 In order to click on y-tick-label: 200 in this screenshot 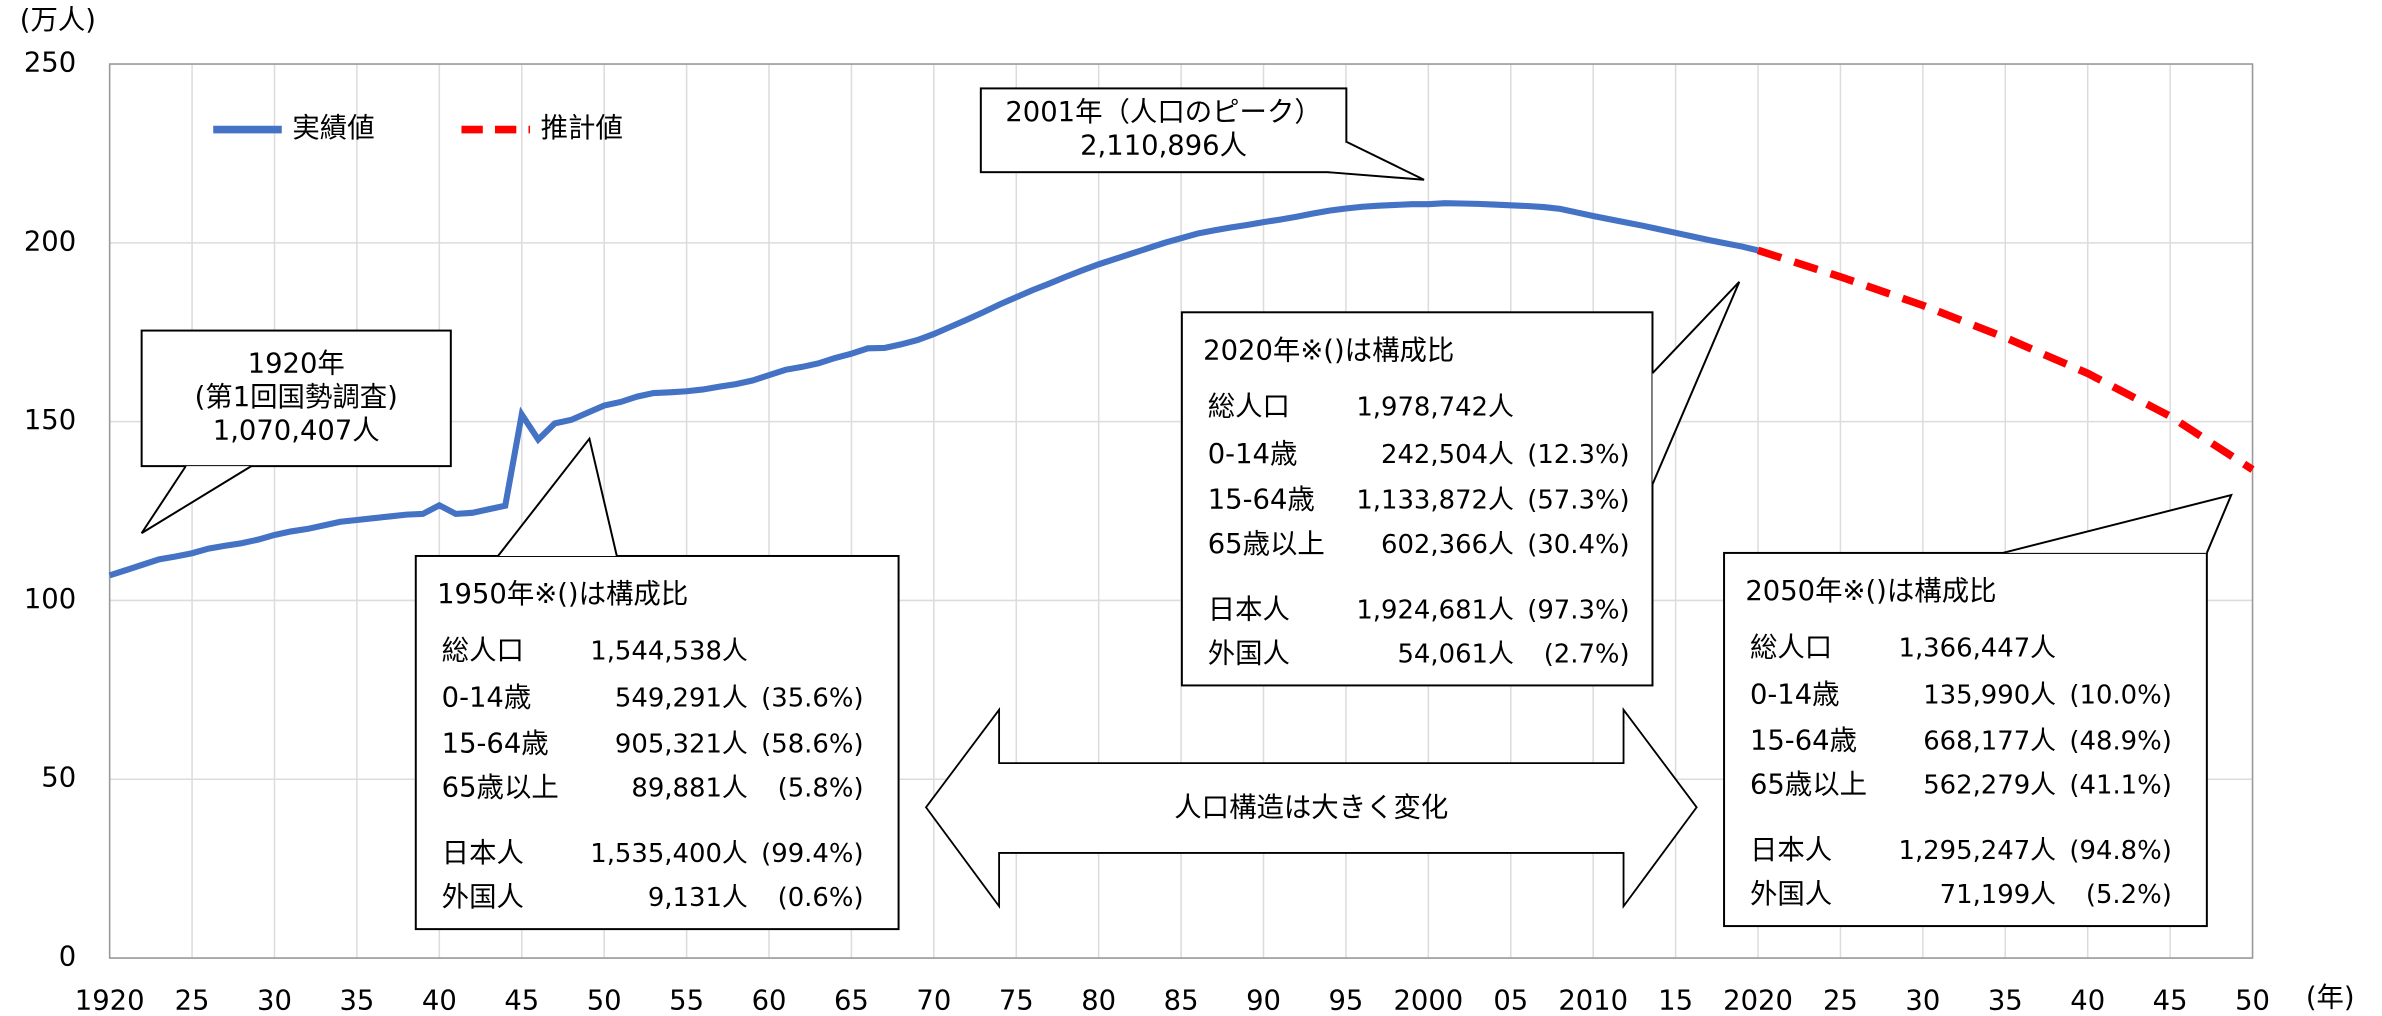, I will do `click(50, 241)`.